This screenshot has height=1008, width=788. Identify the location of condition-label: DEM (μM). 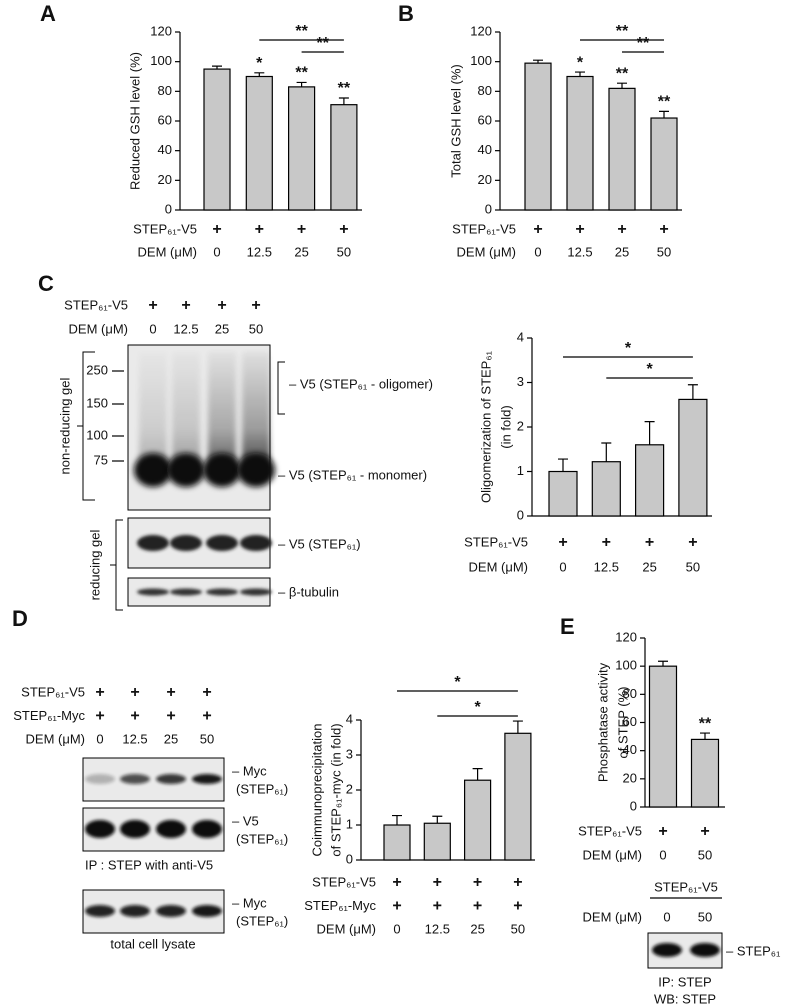
(55, 738).